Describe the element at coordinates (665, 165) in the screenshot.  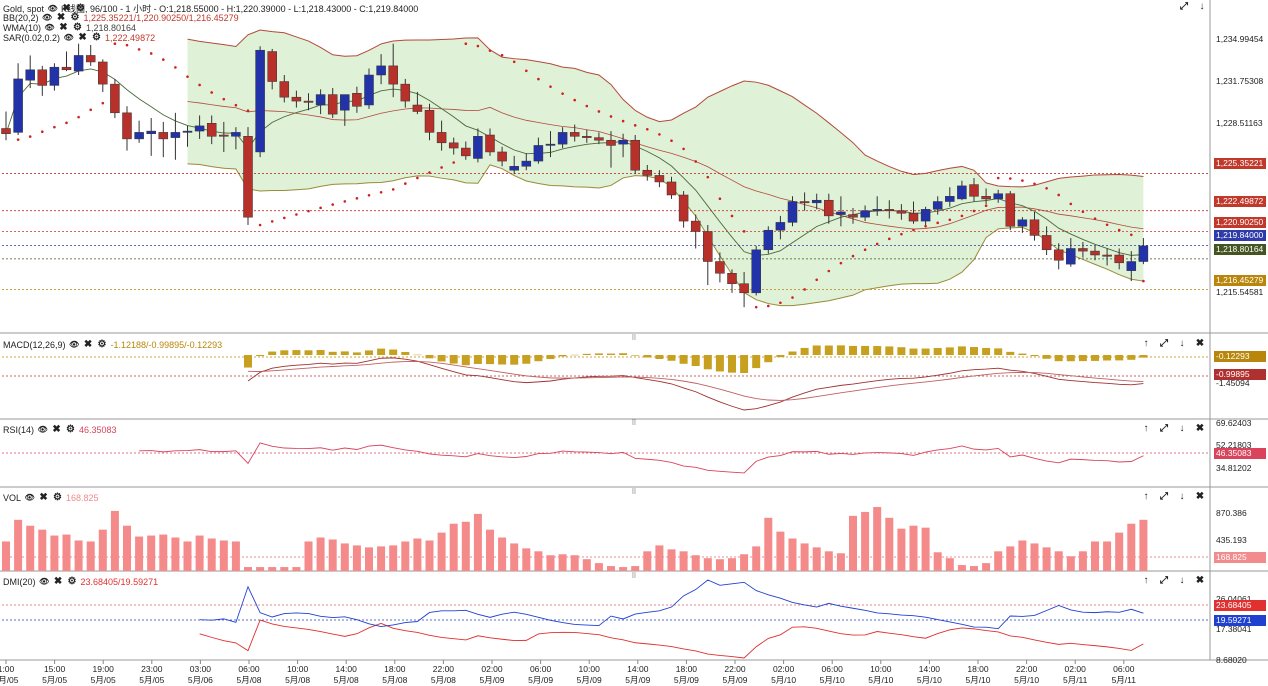
I see `bollinger-middle-line` at that location.